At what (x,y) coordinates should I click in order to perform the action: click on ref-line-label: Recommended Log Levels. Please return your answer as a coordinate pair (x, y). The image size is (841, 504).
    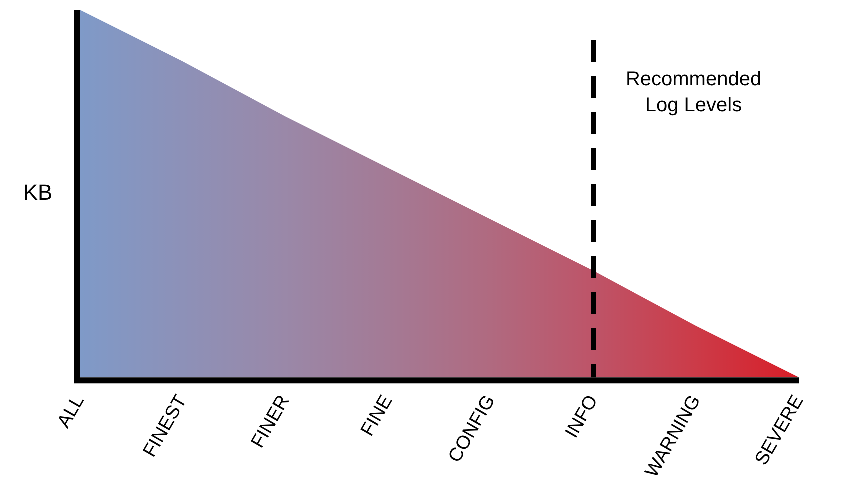
    Looking at the image, I should click on (694, 92).